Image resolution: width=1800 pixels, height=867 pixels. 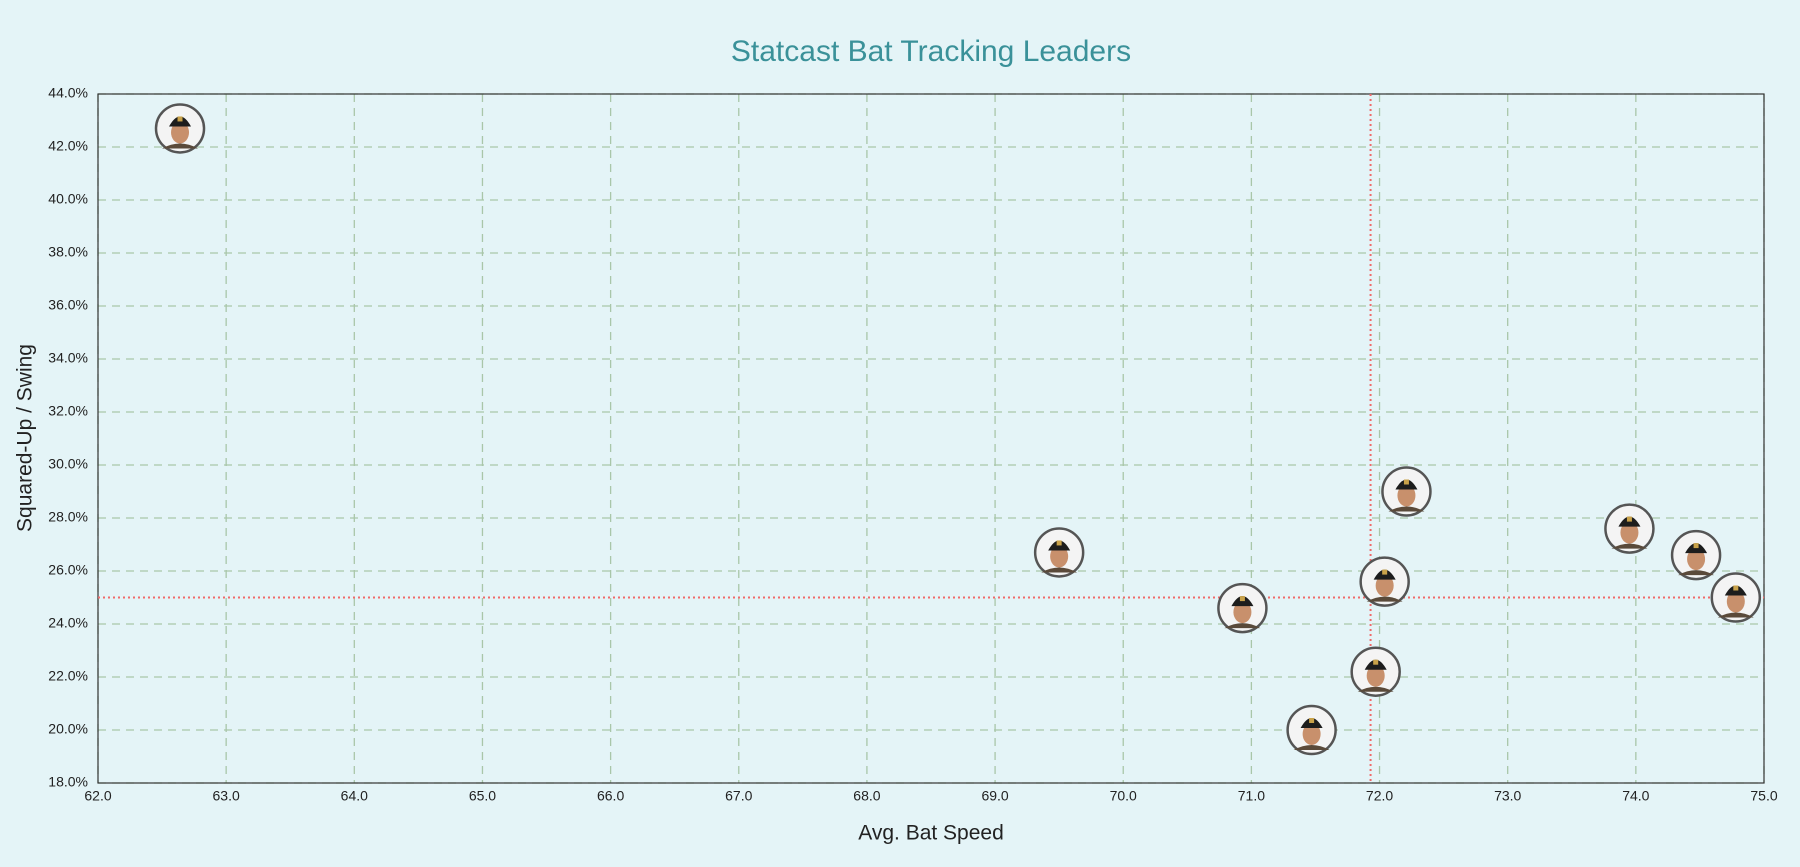 What do you see at coordinates (1123, 796) in the screenshot?
I see `x-tick-label: 70.0` at bounding box center [1123, 796].